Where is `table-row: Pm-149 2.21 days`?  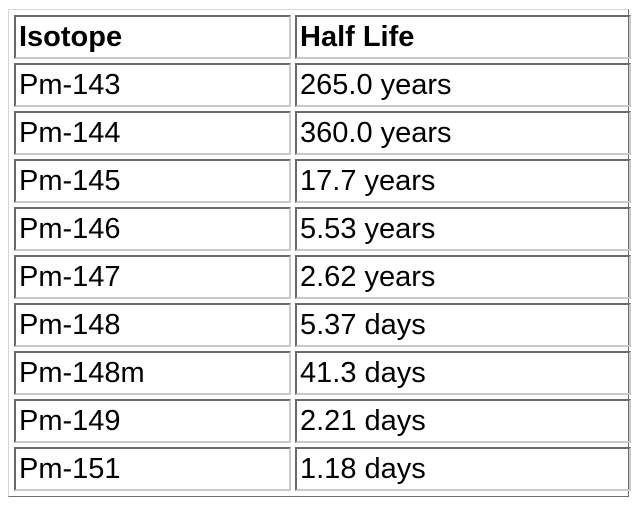
table-row: Pm-149 2.21 days is located at coordinates (322, 421).